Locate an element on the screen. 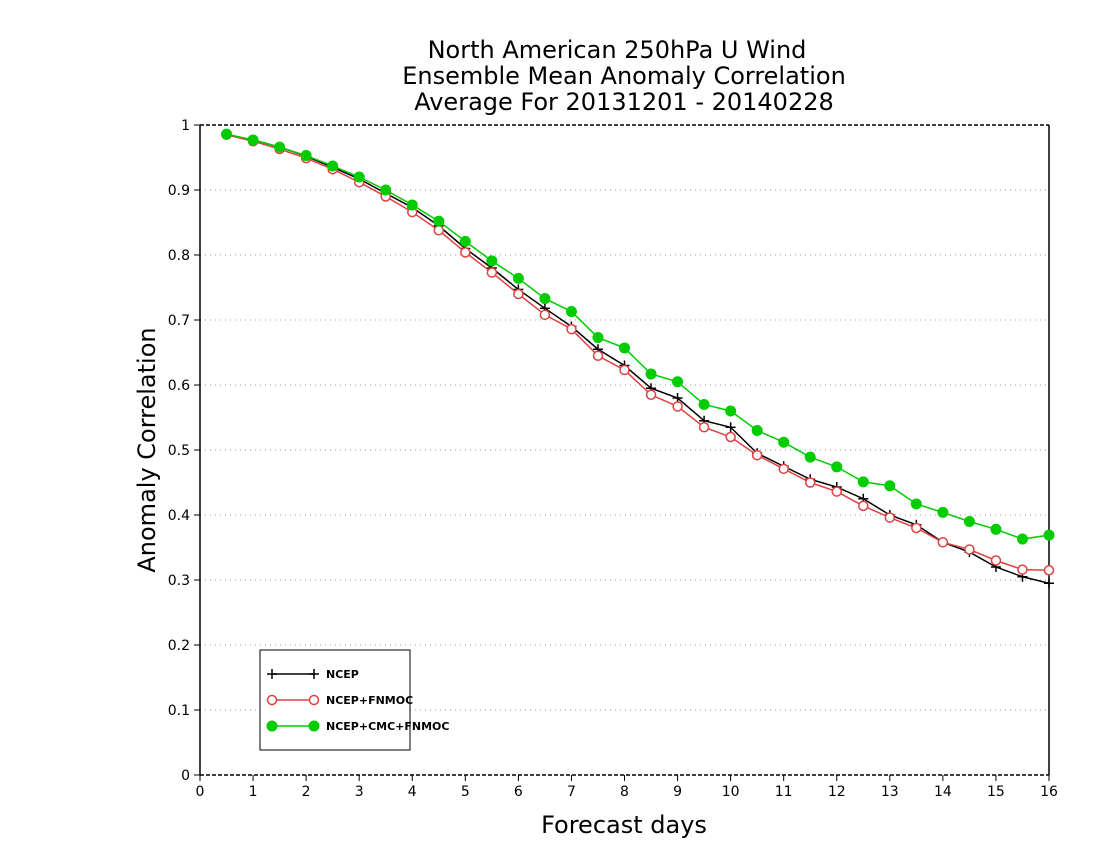 The width and height of the screenshot is (1100, 854). y-tick-label: 0.8 is located at coordinates (179, 256).